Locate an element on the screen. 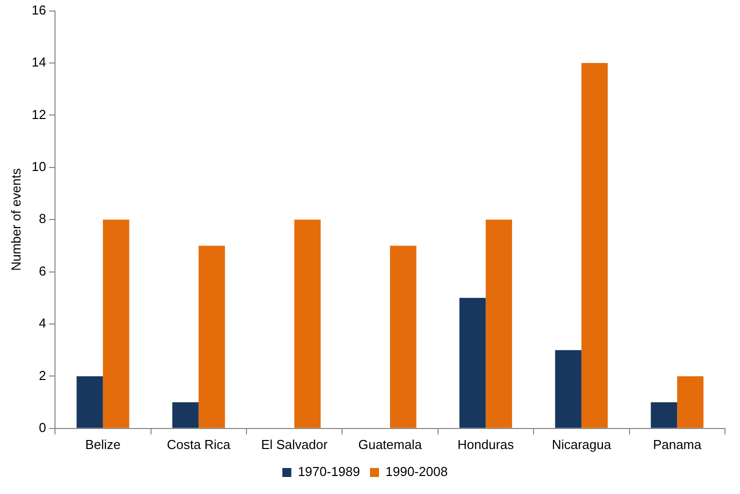 This screenshot has width=740, height=494. y-tick-label: 10 is located at coordinates (39, 166).